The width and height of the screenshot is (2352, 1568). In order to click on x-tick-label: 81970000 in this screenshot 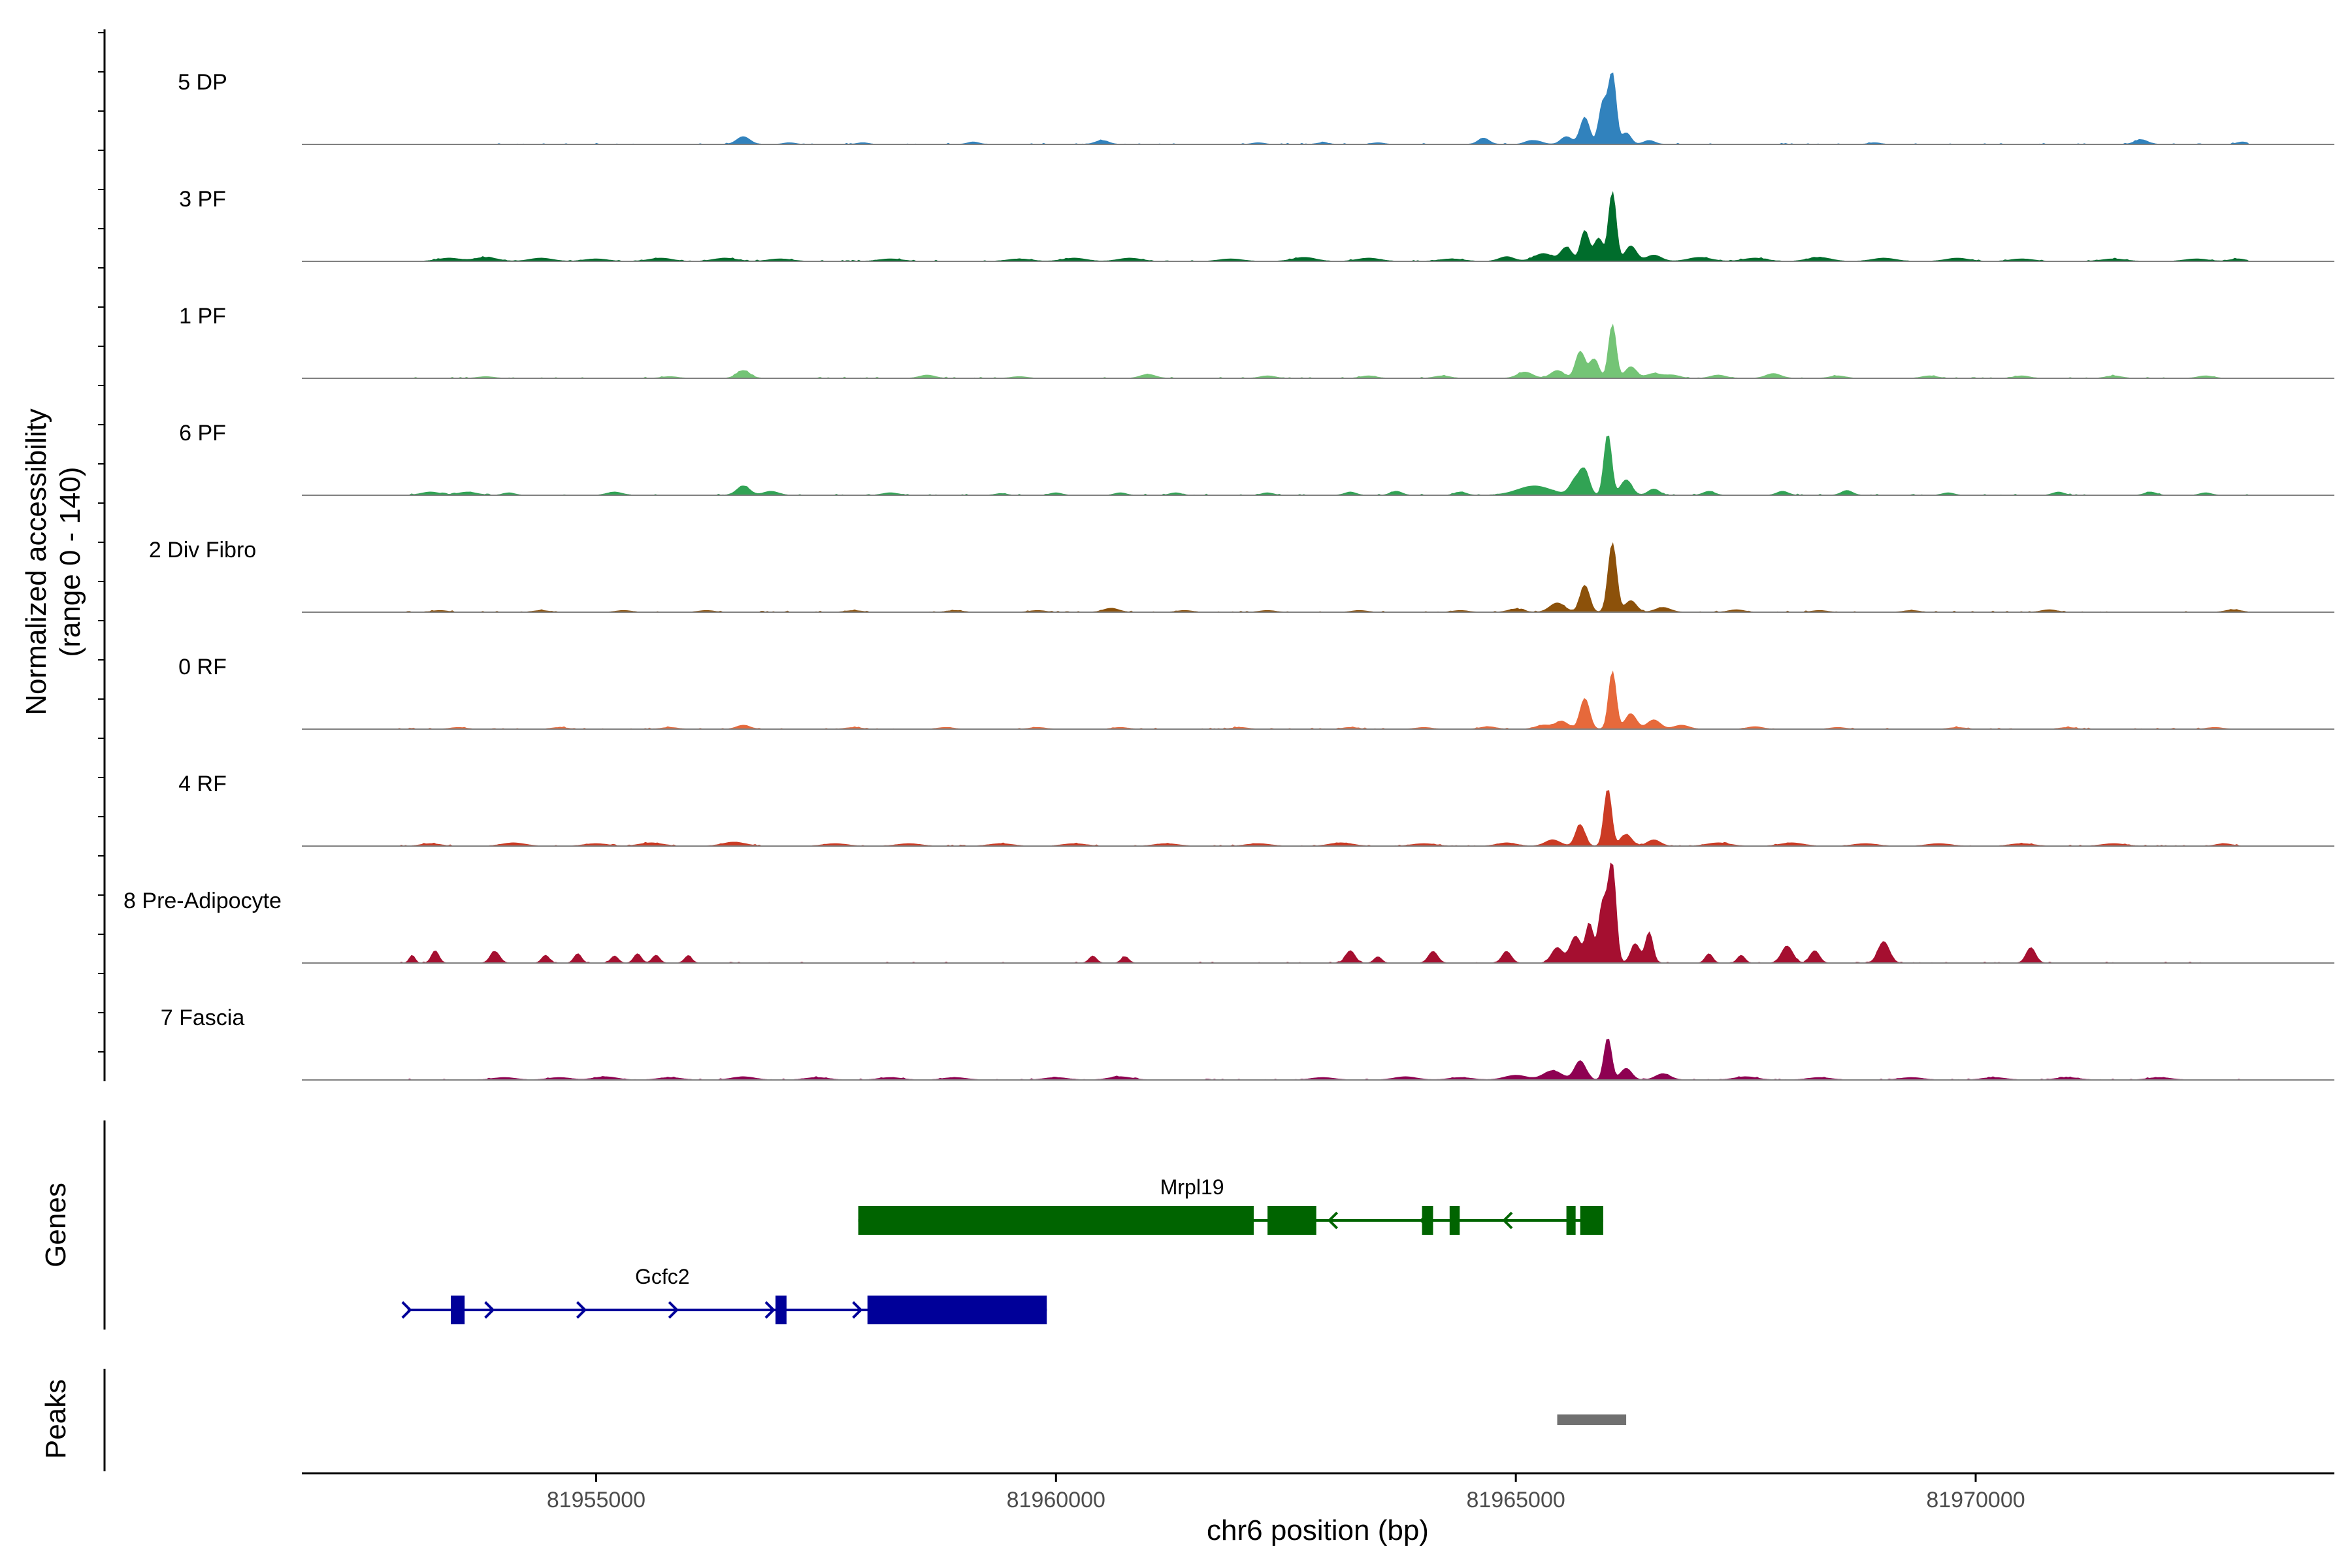, I will do `click(1975, 1500)`.